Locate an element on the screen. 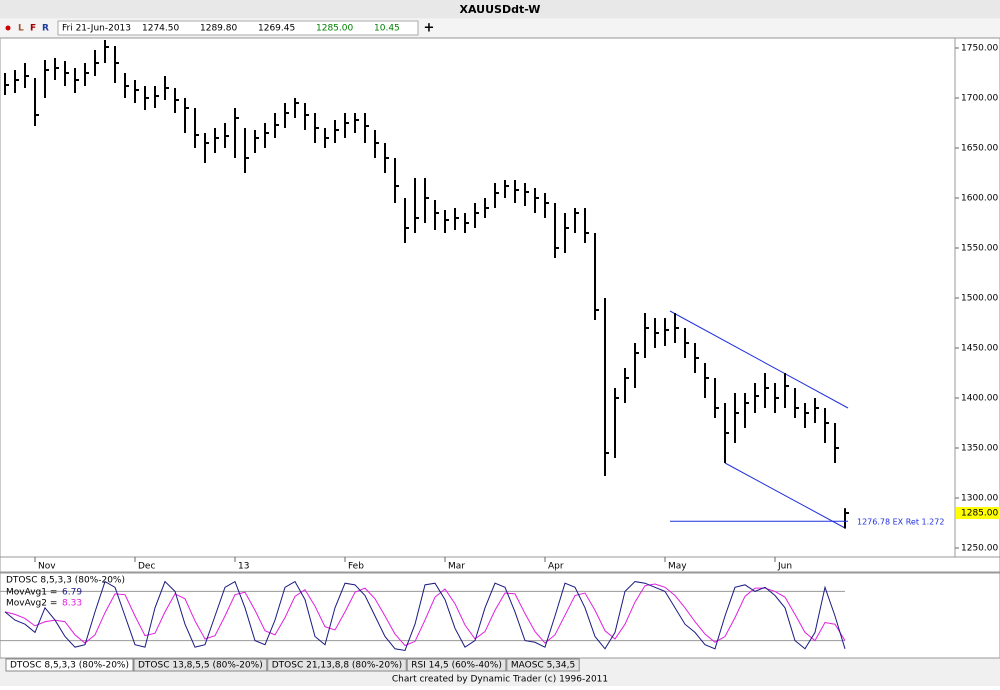 The height and width of the screenshot is (690, 1000). last-price-label: 1285.00 is located at coordinates (979, 514).